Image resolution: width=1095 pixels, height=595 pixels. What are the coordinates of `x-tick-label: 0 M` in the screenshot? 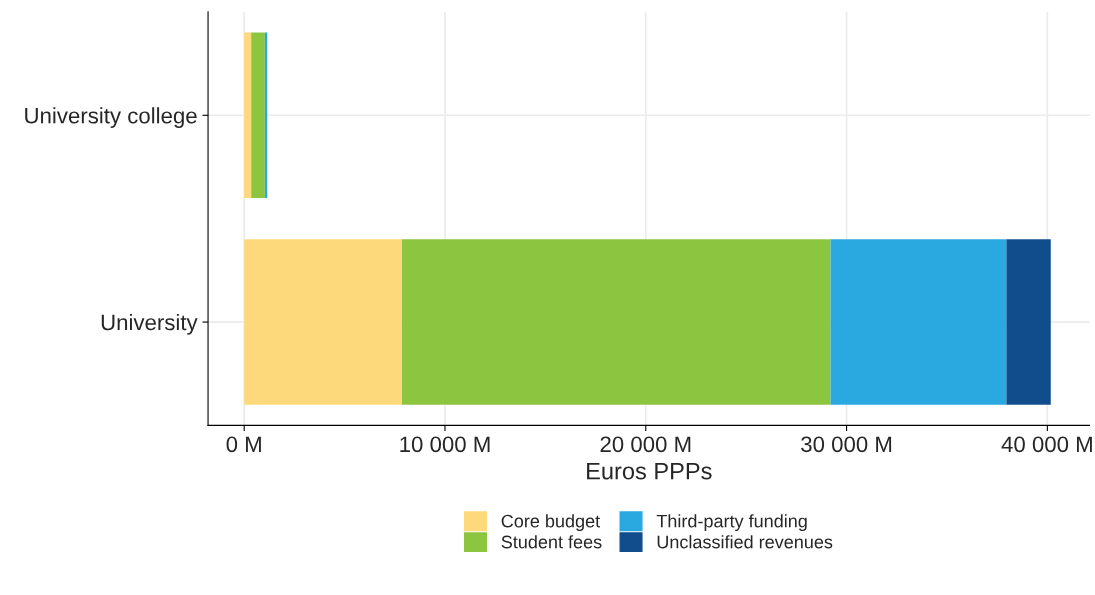 It's located at (243, 444).